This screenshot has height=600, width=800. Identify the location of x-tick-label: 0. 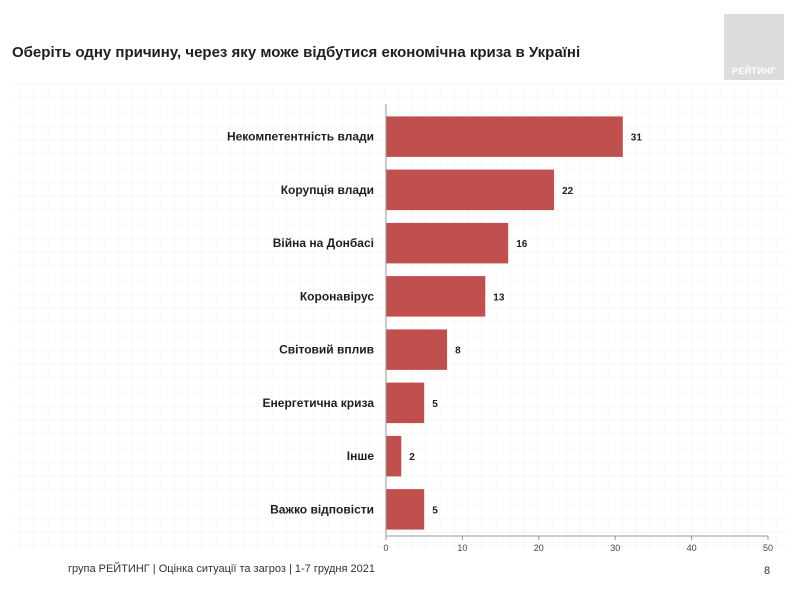
(385, 548).